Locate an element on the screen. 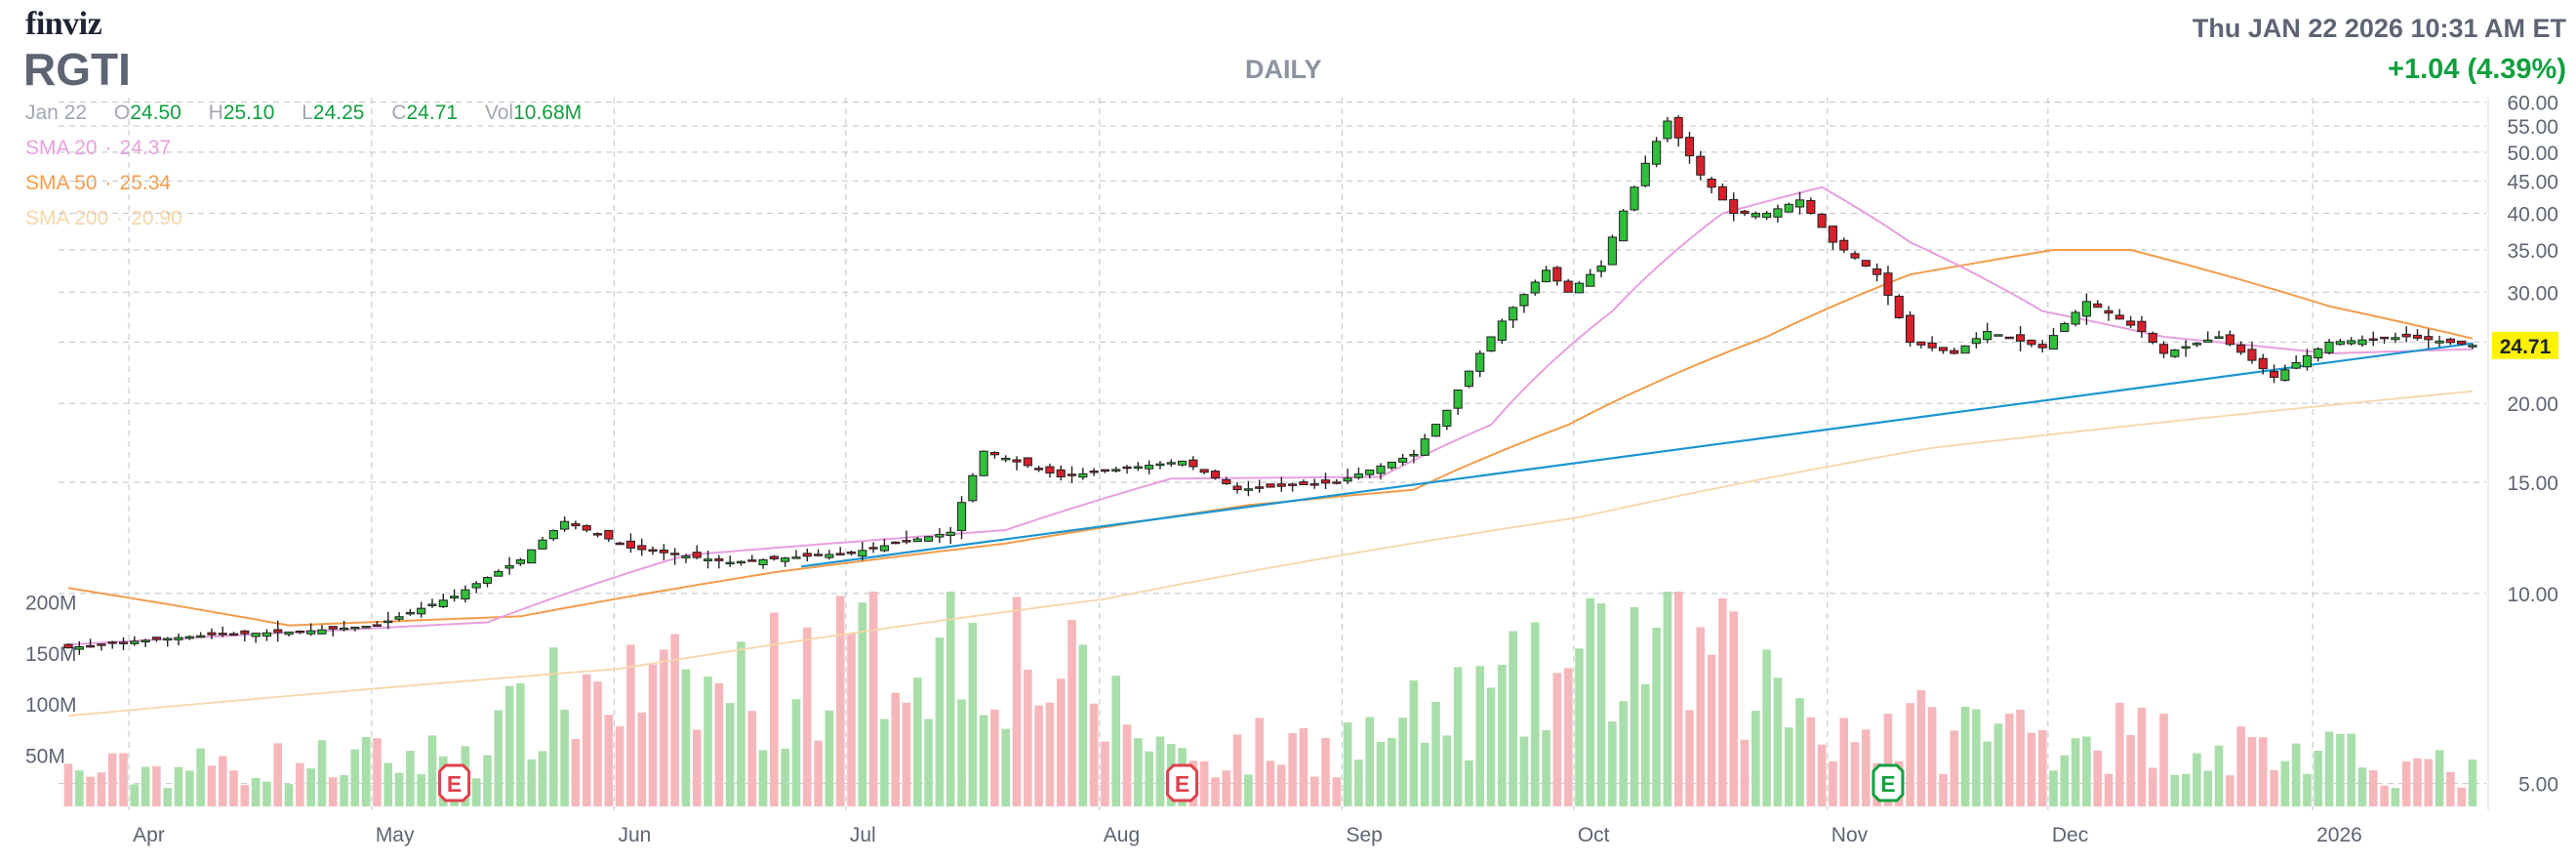 The image size is (2576, 863). y-tick-label: 40.00 is located at coordinates (2532, 215).